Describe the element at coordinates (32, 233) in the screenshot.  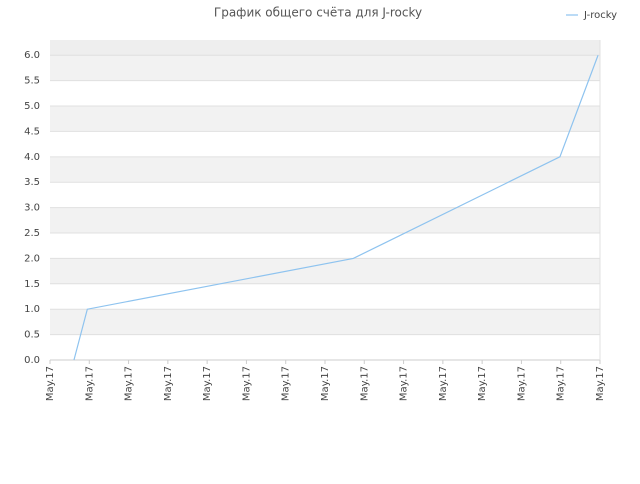
I see `y-tick-label: 2.5` at that location.